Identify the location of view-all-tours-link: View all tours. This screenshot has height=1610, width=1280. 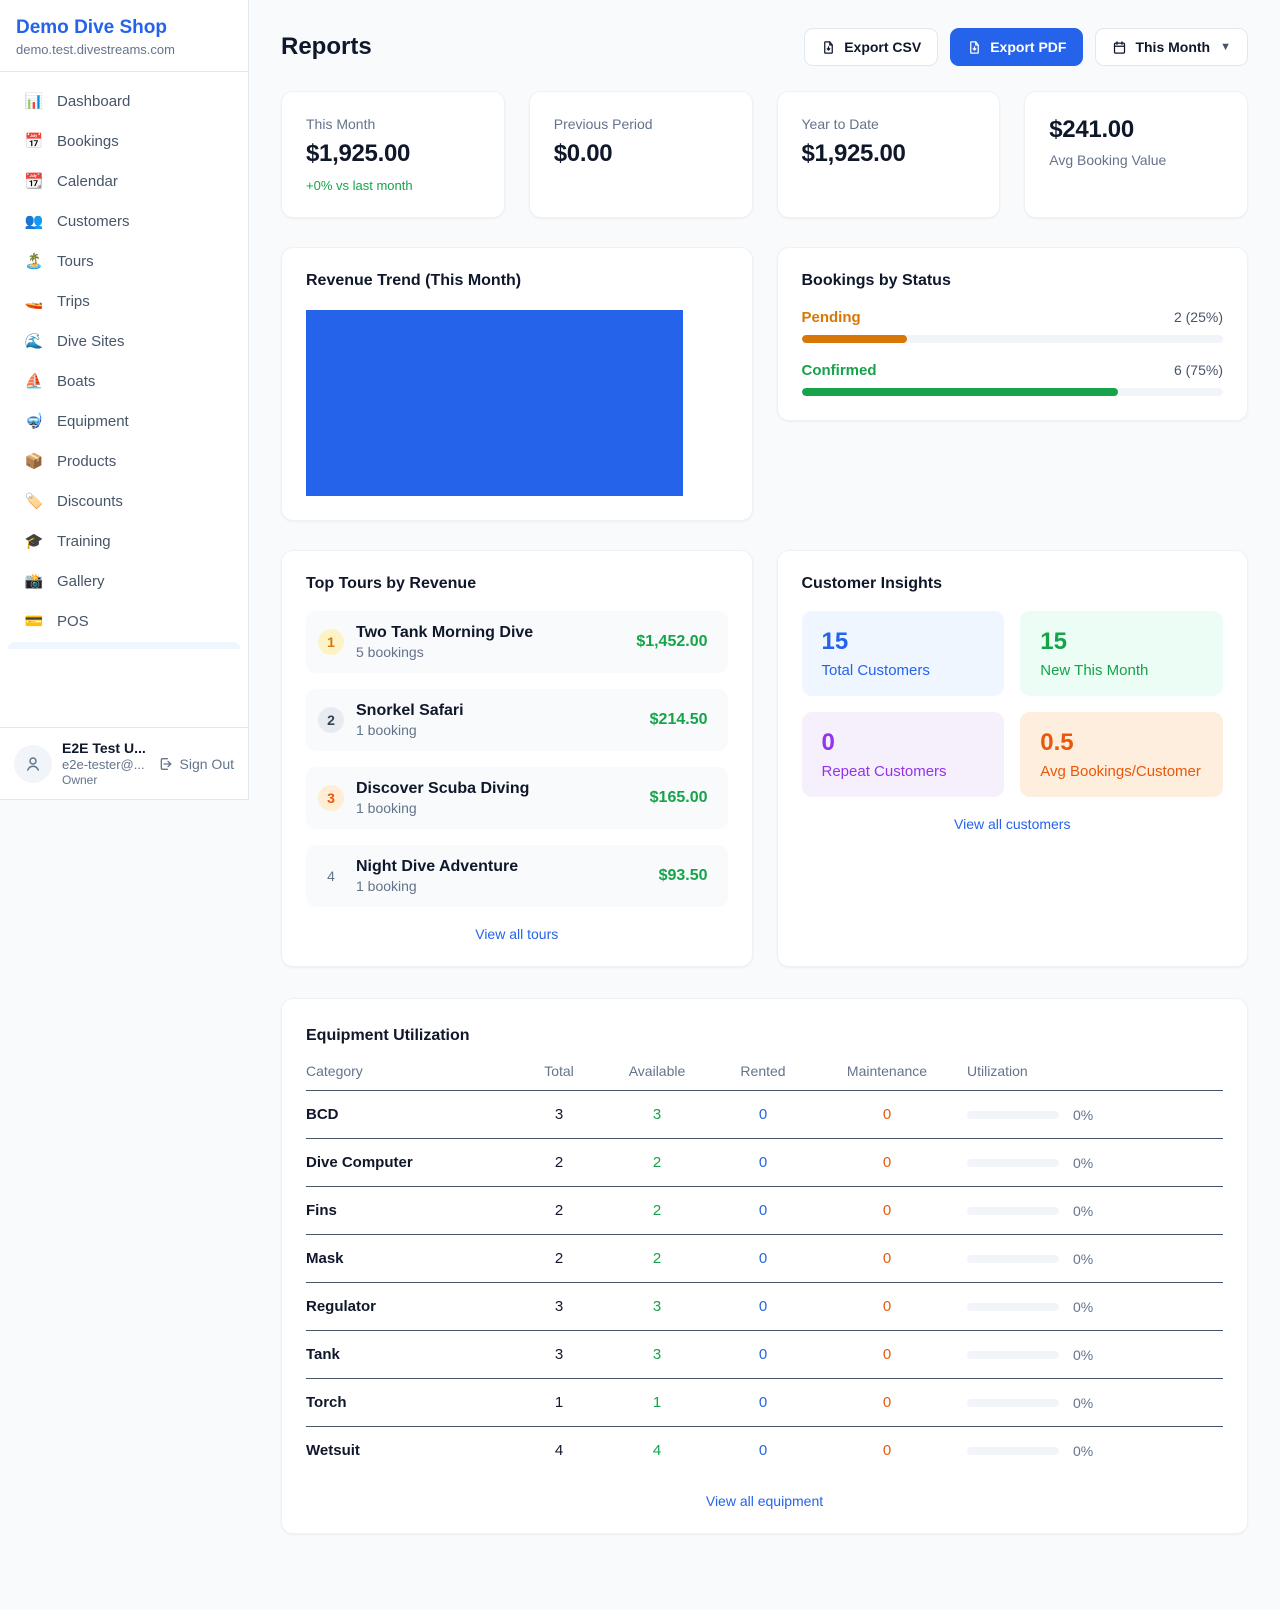
(517, 934).